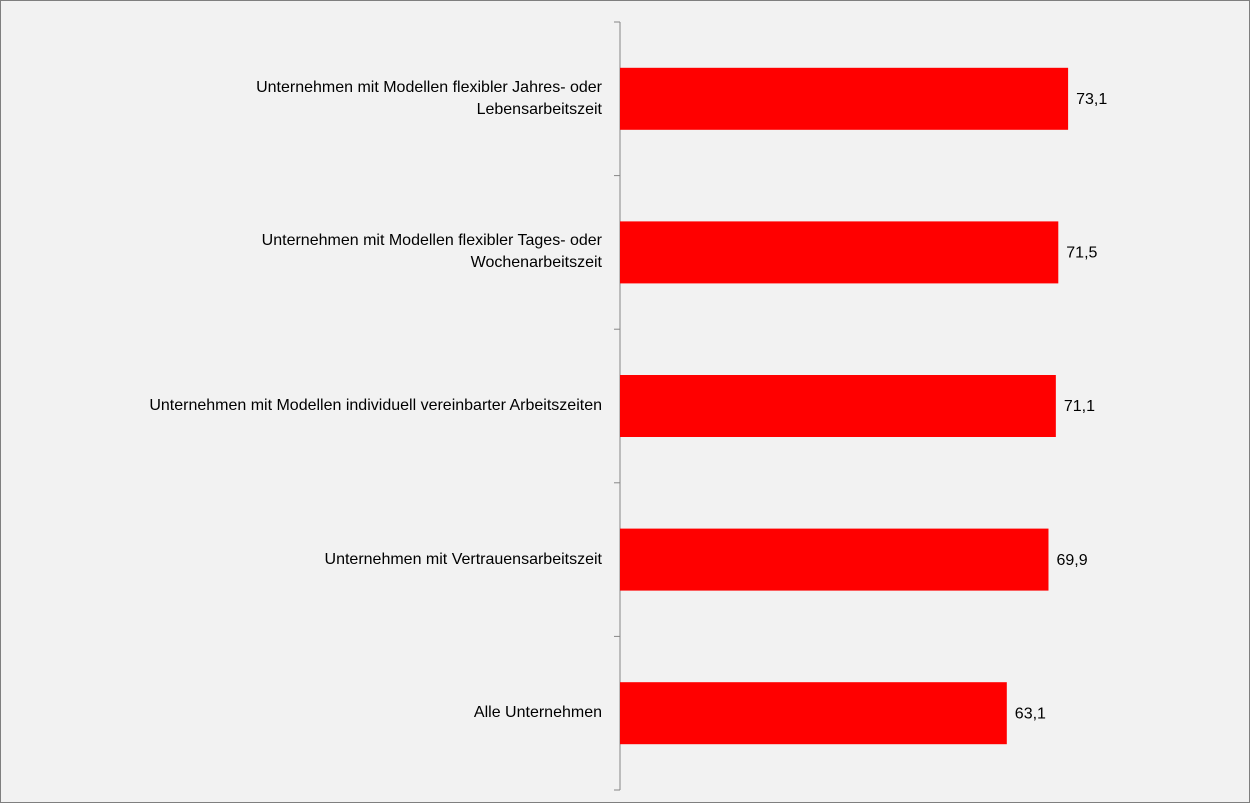 Image resolution: width=1250 pixels, height=803 pixels. What do you see at coordinates (1081, 253) in the screenshot?
I see `value-label: 71,5` at bounding box center [1081, 253].